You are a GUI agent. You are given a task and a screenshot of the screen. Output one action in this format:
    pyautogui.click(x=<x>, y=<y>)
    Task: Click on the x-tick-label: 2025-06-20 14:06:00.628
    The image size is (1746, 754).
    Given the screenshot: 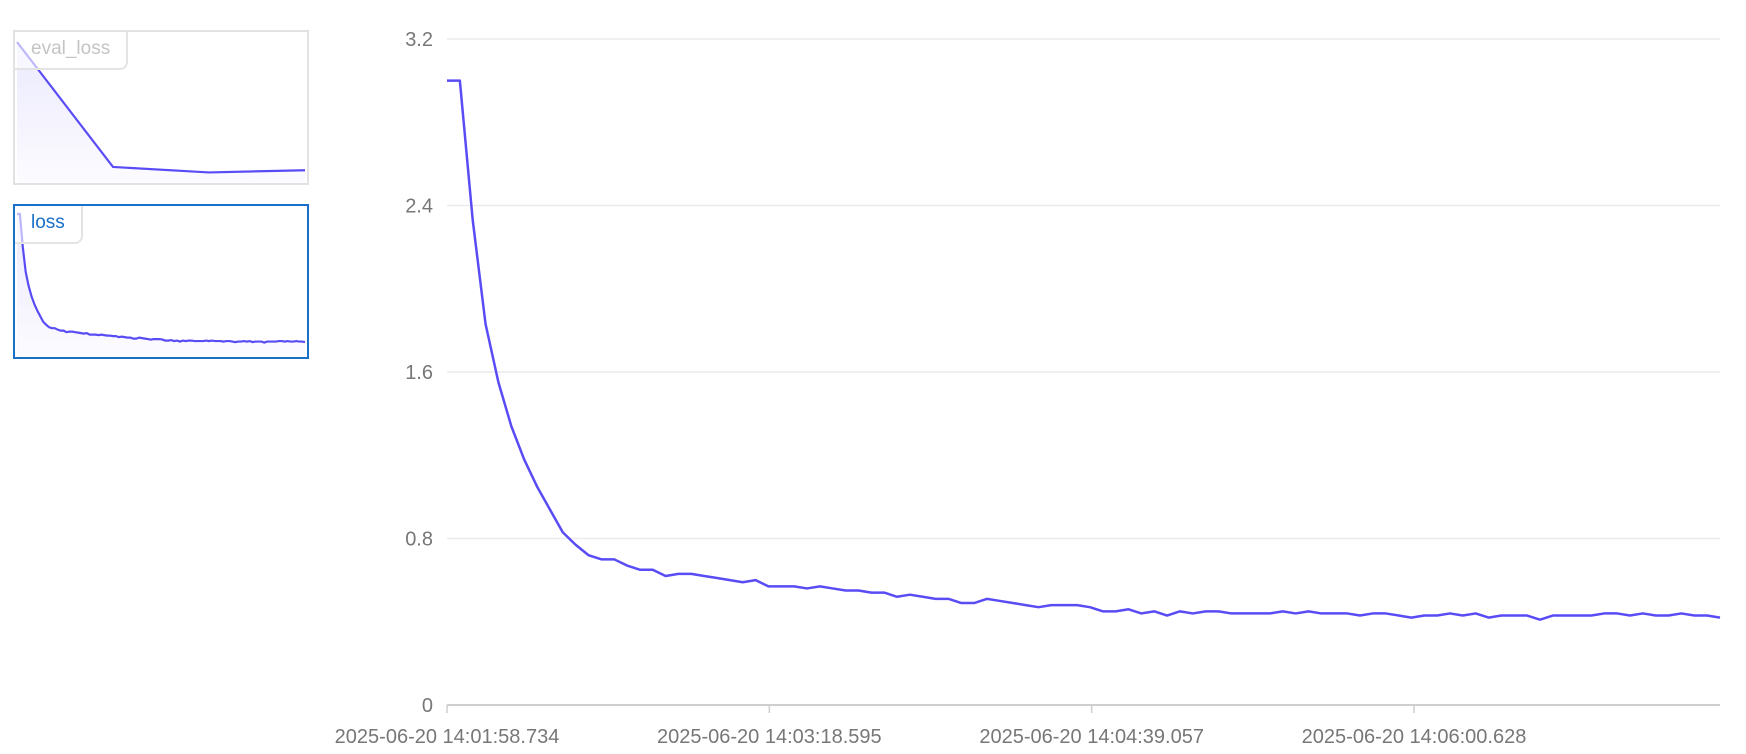 What is the action you would take?
    pyautogui.click(x=1414, y=737)
    